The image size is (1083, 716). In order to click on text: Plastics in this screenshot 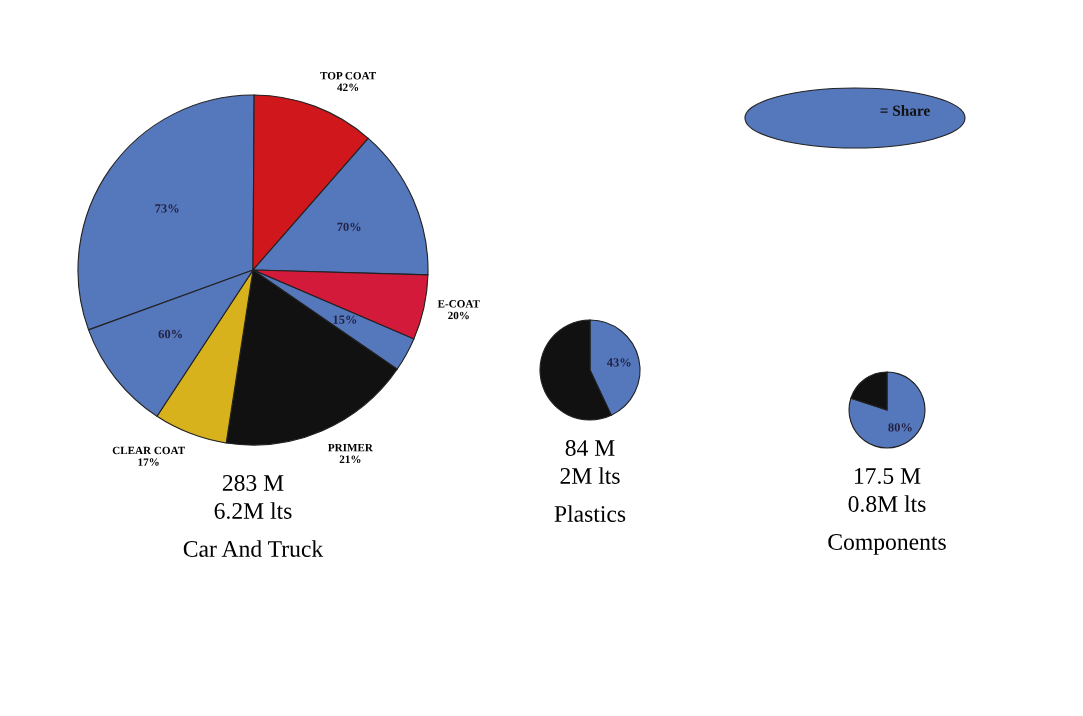, I will do `click(590, 513)`.